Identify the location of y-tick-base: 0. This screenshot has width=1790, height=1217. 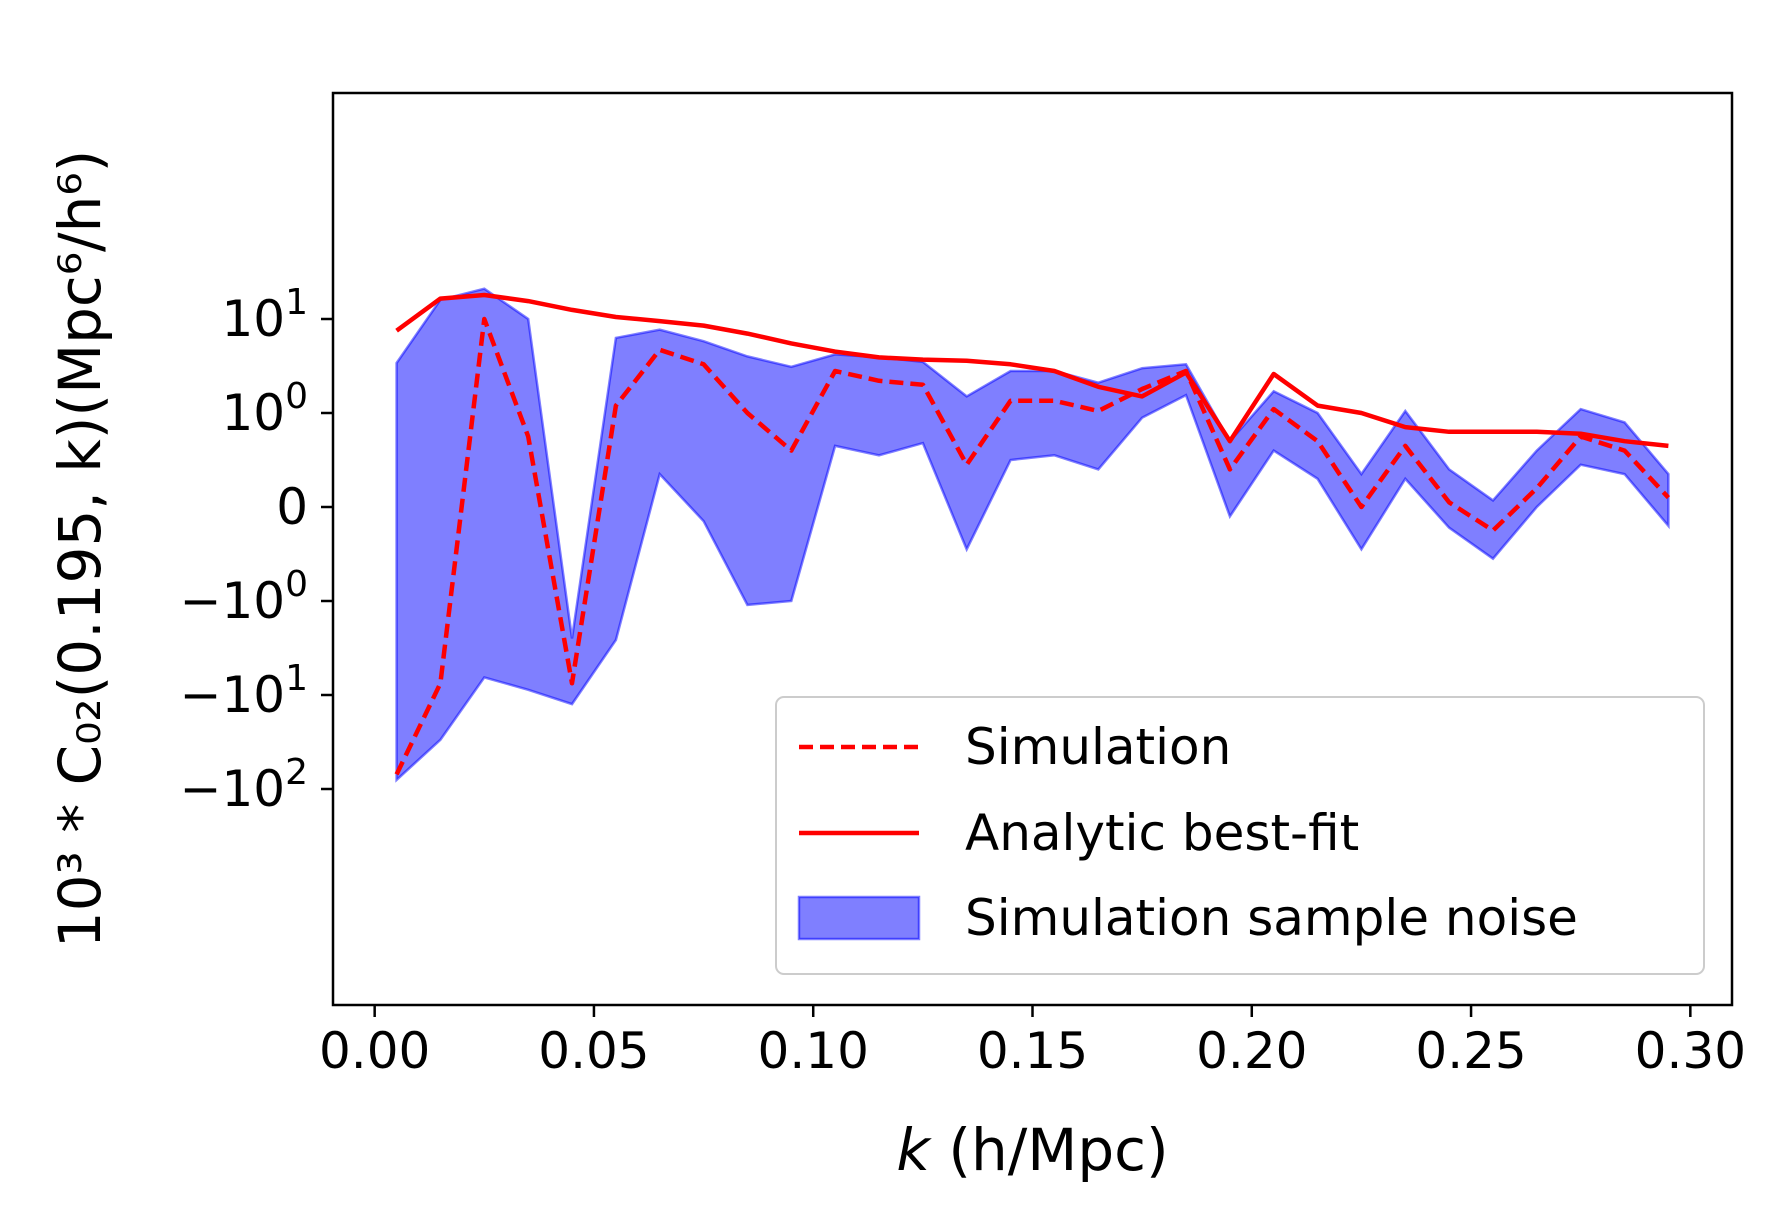
(292, 507).